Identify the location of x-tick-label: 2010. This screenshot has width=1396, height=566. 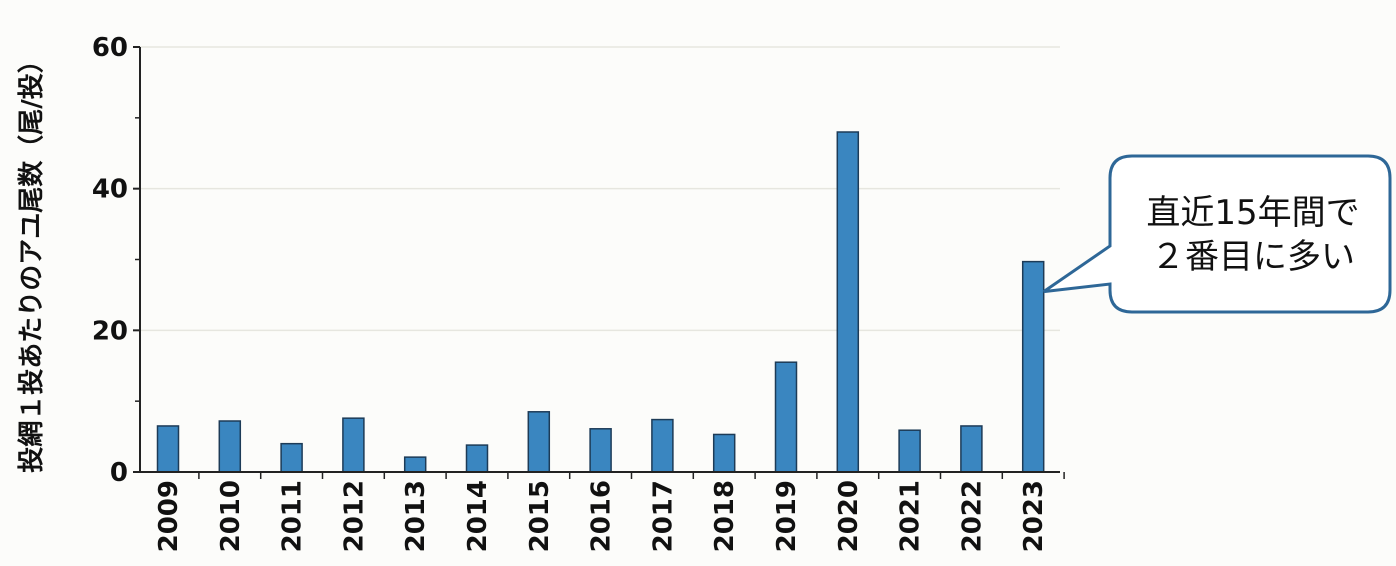
(231, 516).